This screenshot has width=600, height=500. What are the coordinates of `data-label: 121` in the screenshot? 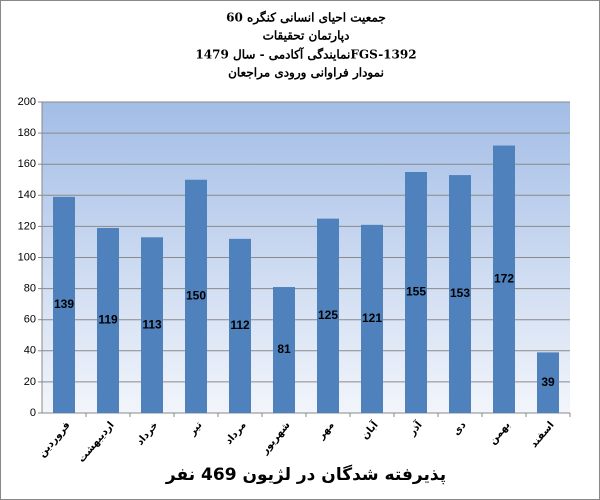 It's located at (372, 318).